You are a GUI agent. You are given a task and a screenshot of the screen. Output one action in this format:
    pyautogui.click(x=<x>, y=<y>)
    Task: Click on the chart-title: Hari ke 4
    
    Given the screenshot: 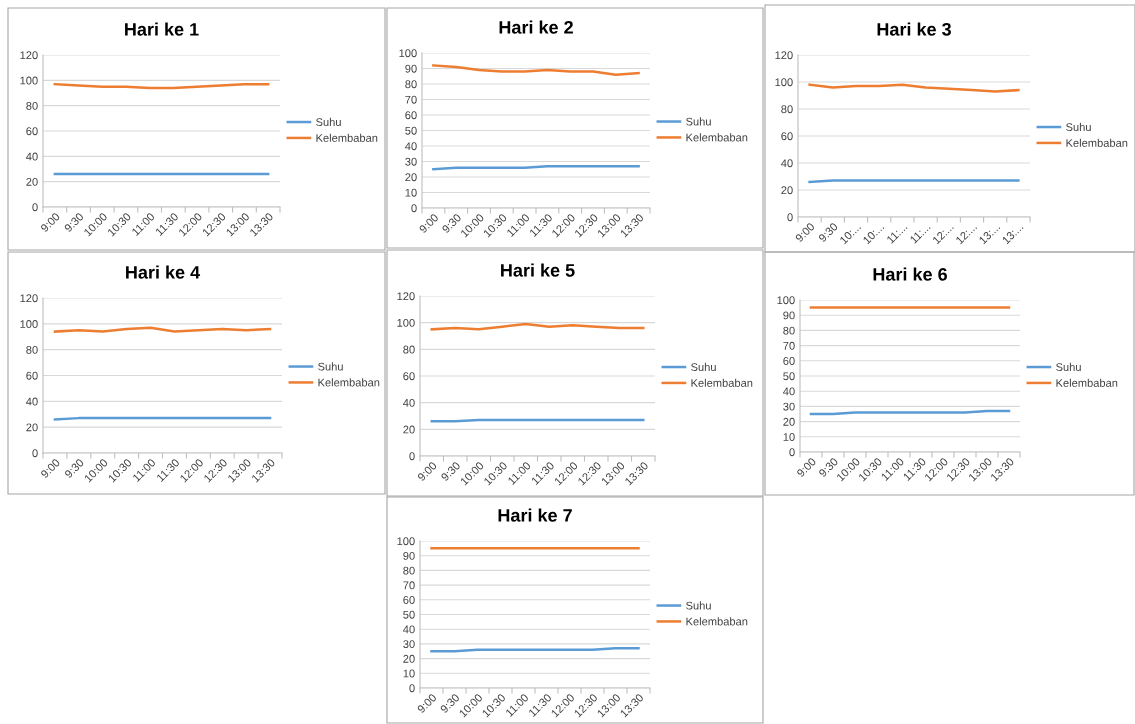 What is the action you would take?
    pyautogui.click(x=163, y=272)
    